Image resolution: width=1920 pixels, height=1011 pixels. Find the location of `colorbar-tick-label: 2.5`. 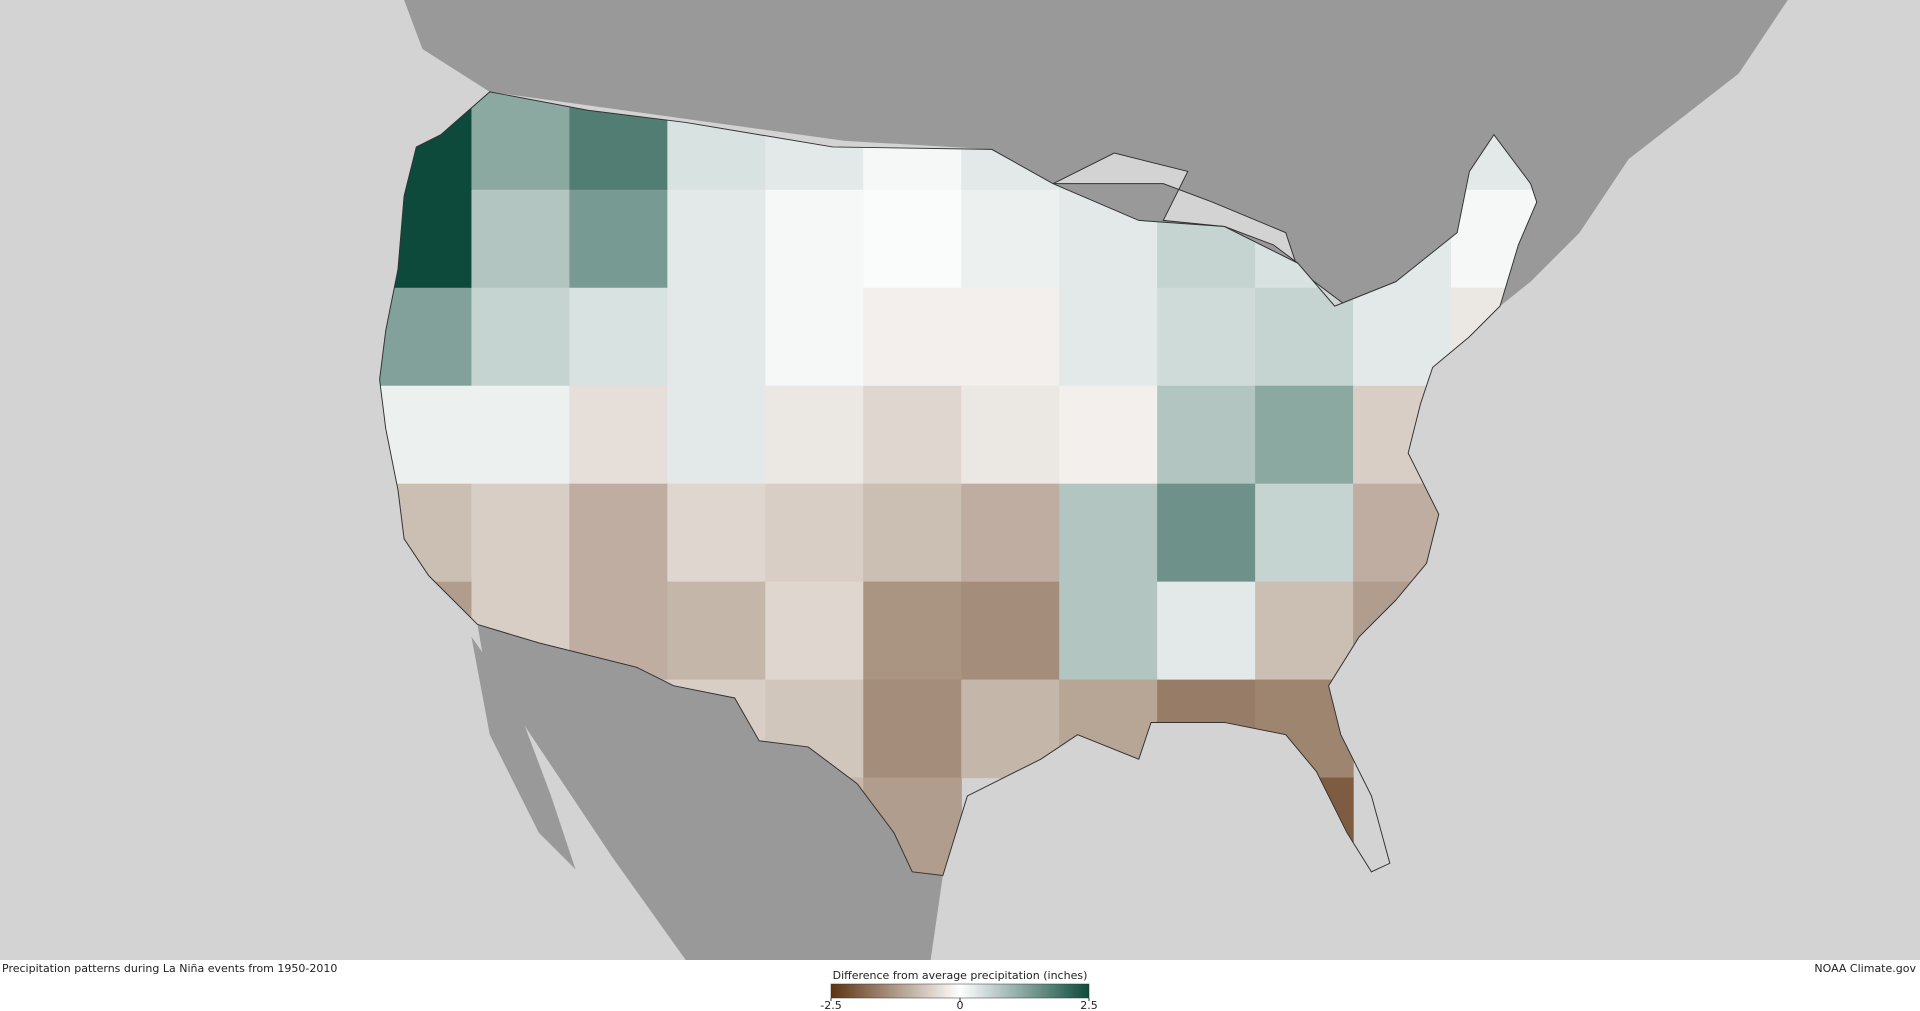

colorbar-tick-label: 2.5 is located at coordinates (1089, 1005).